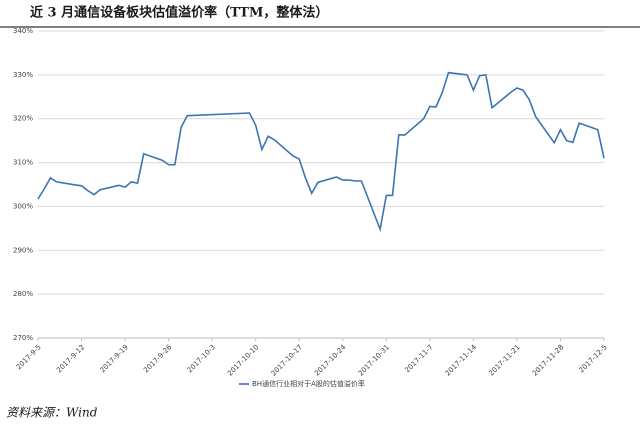  Describe the element at coordinates (23, 338) in the screenshot. I see `y-tick-label: 270%` at that location.